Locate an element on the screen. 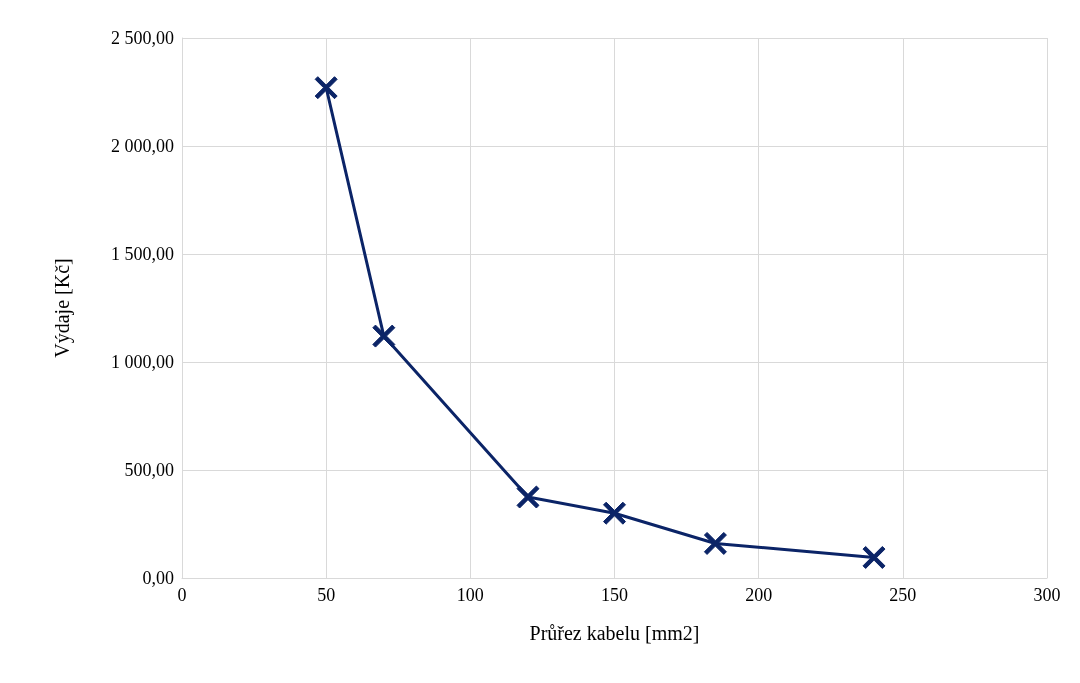  x-tick-label: 300 is located at coordinates (1047, 595).